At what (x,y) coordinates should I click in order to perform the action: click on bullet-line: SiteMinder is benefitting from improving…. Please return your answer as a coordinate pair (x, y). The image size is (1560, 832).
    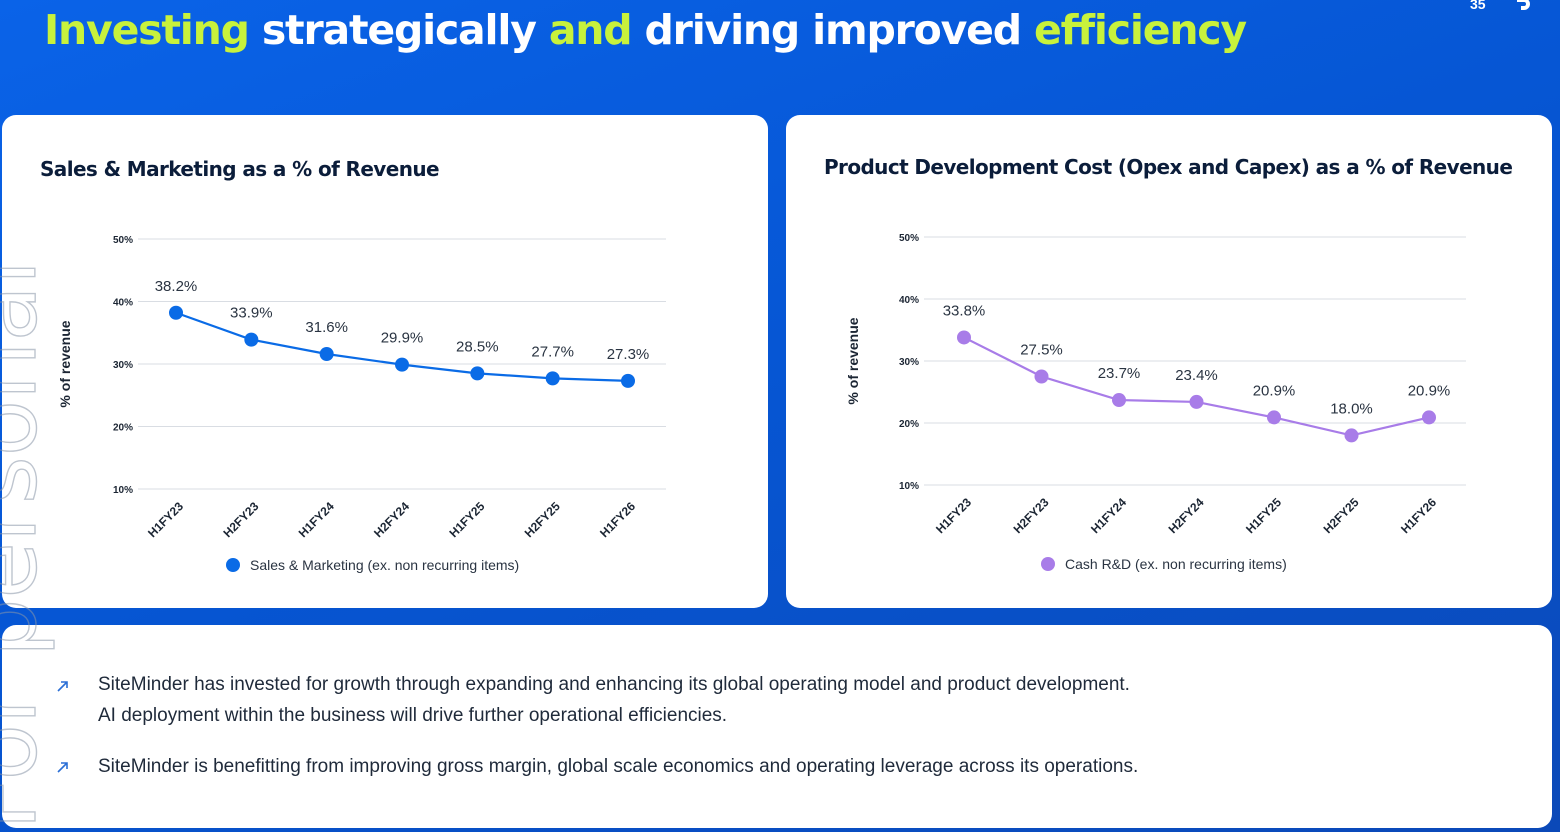
    Looking at the image, I should click on (618, 766).